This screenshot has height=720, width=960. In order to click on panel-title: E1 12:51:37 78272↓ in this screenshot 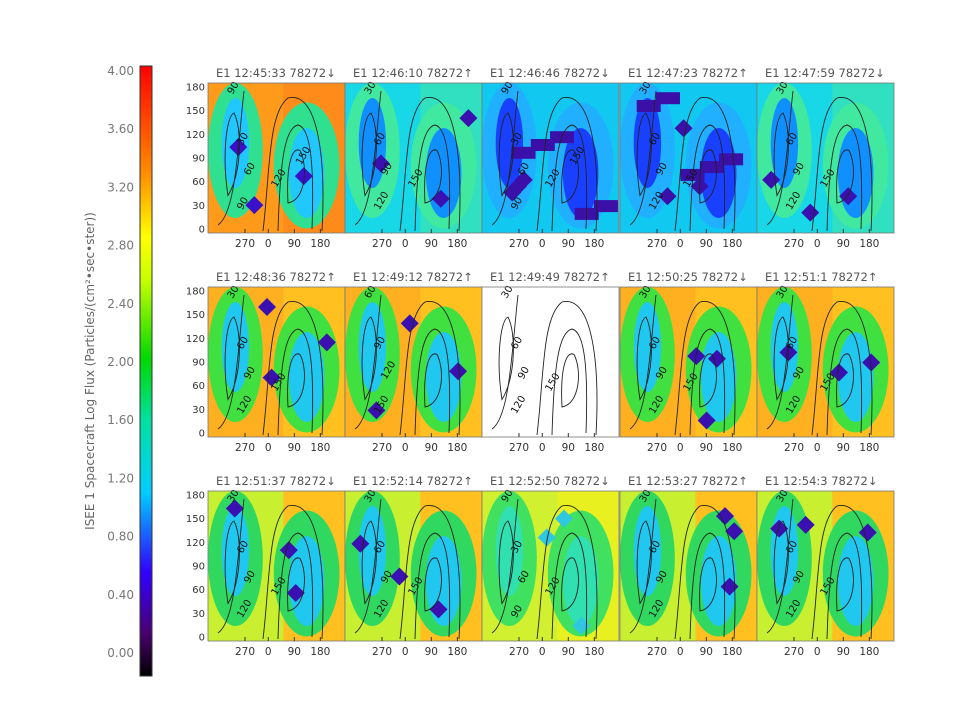, I will do `click(276, 481)`.